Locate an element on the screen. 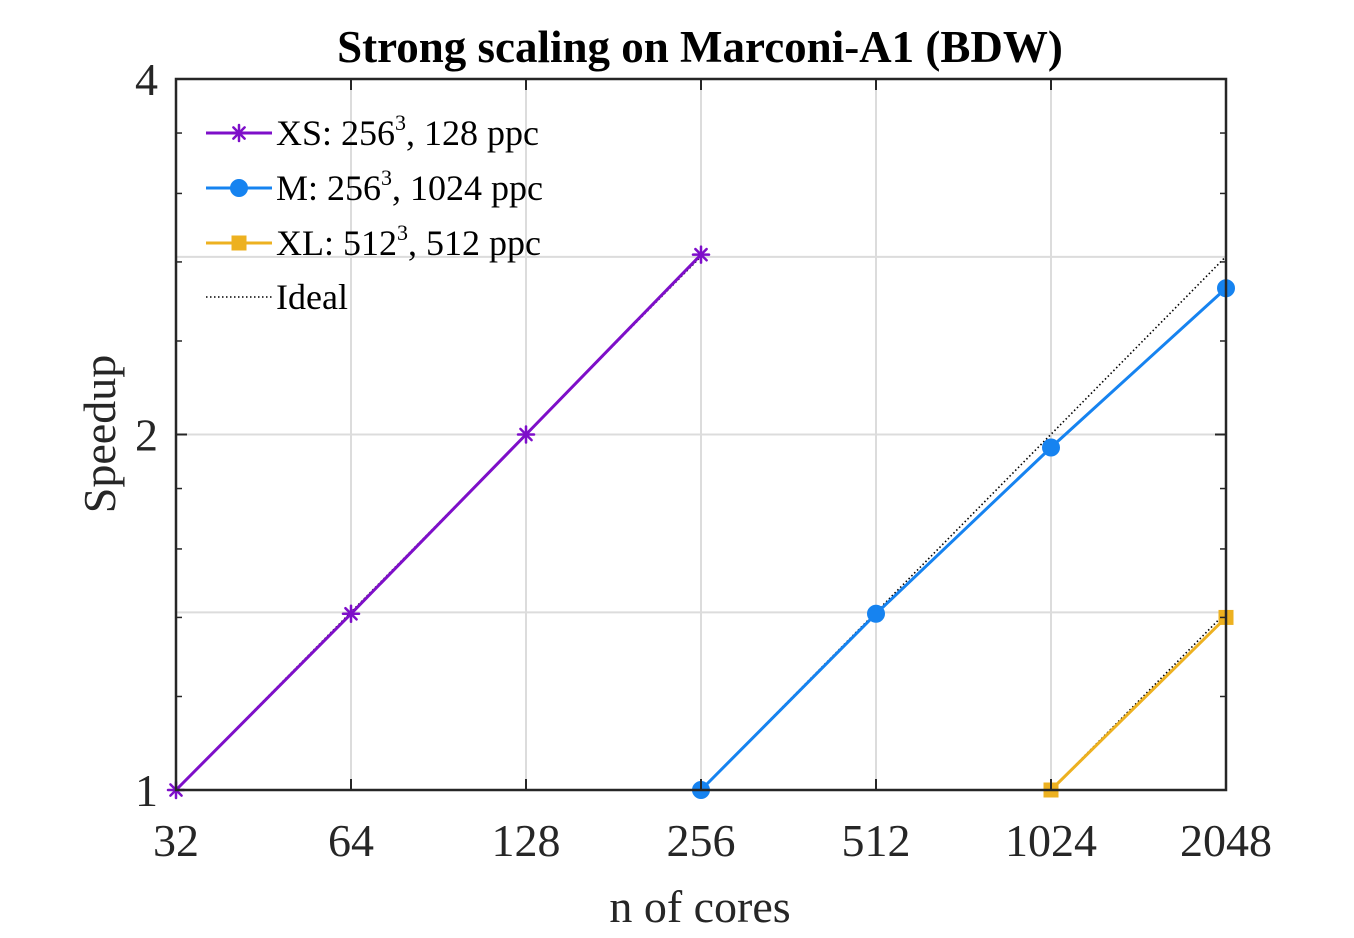 This screenshot has width=1354, height=938. y-tick-label: 1 is located at coordinates (146, 790).